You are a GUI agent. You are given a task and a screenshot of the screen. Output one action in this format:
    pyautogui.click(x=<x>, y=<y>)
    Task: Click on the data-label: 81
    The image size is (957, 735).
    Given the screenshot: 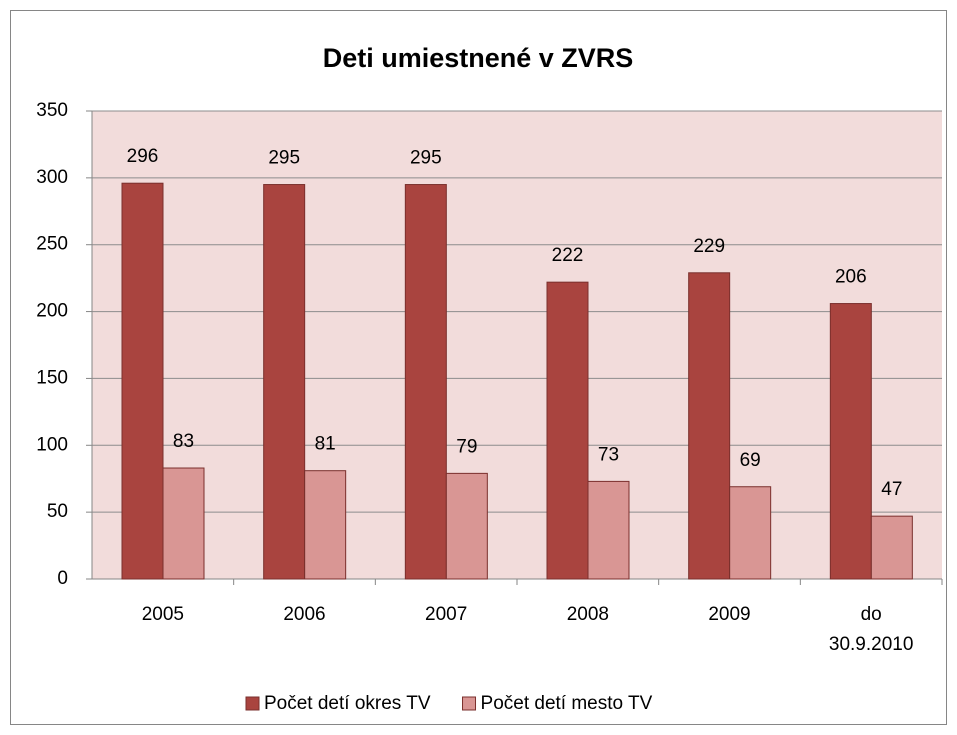 What is the action you would take?
    pyautogui.click(x=325, y=444)
    